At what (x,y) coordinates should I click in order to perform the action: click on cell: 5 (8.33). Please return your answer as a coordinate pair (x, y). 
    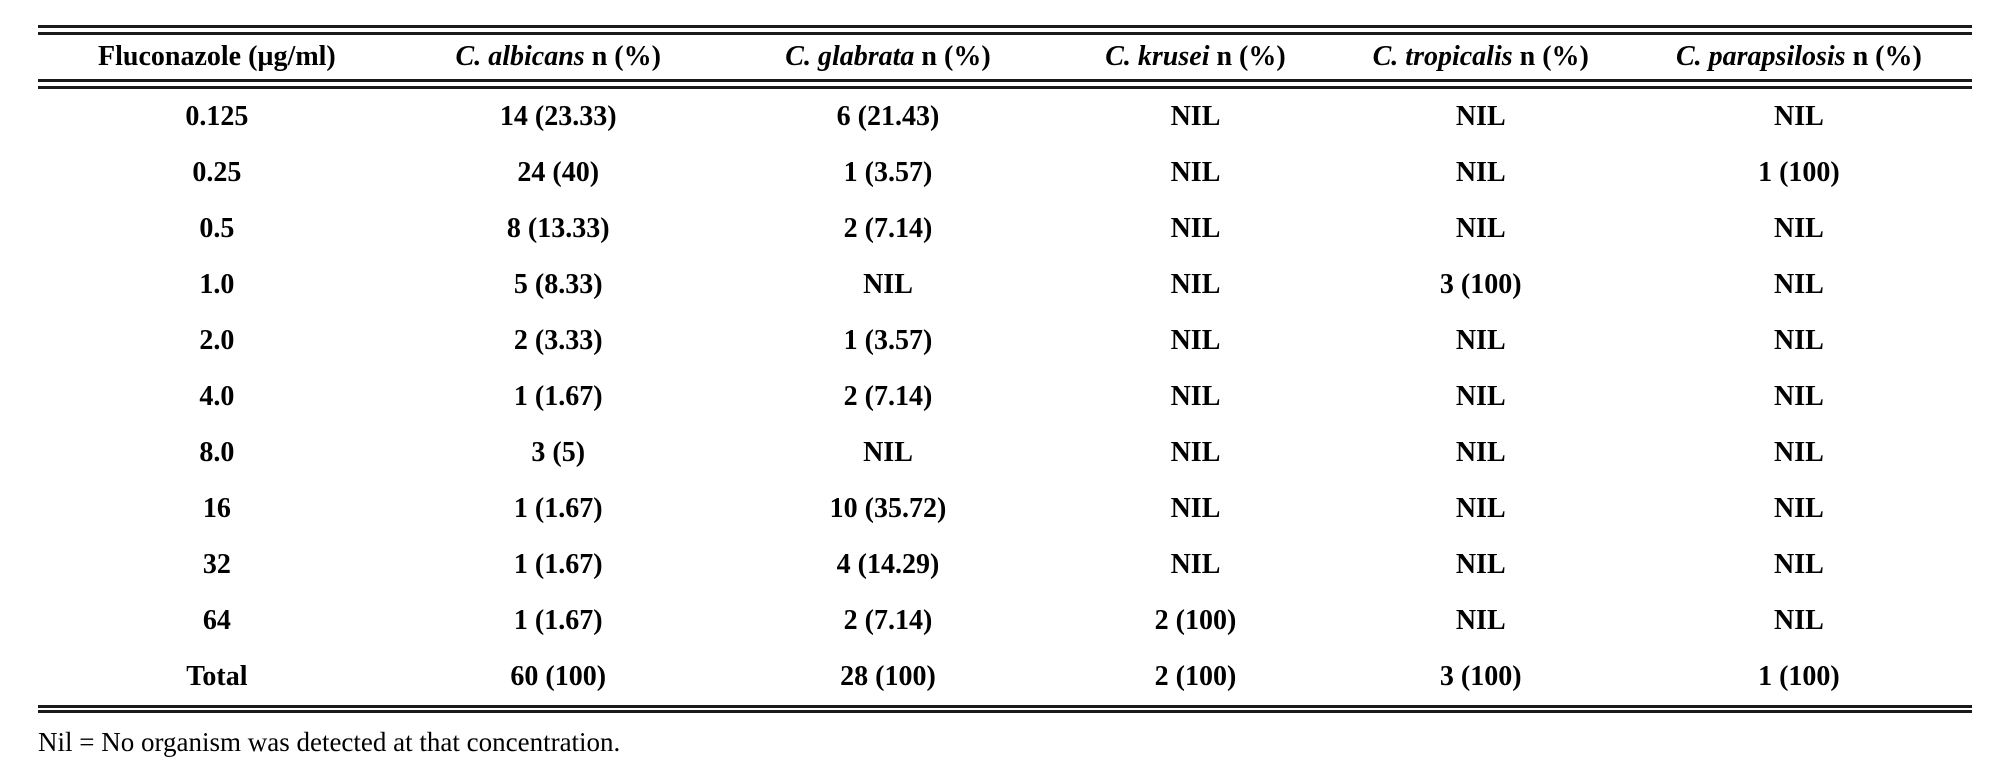
    Looking at the image, I should click on (558, 284).